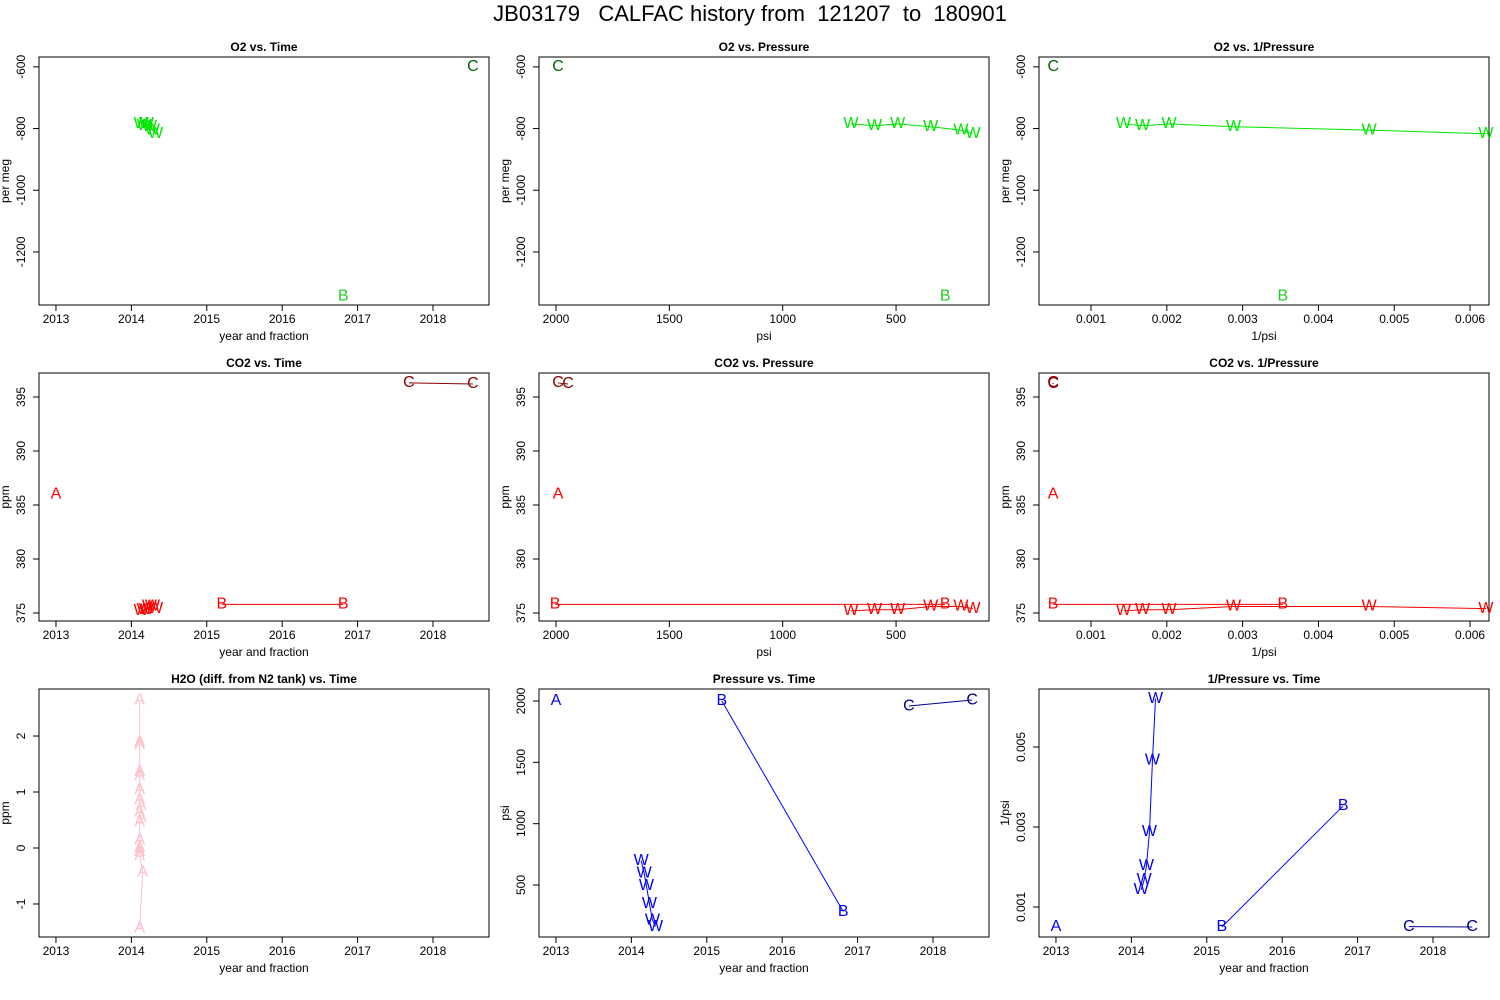 The height and width of the screenshot is (1000, 1500). Describe the element at coordinates (782, 319) in the screenshot. I see `x-tick-label: 1000` at that location.